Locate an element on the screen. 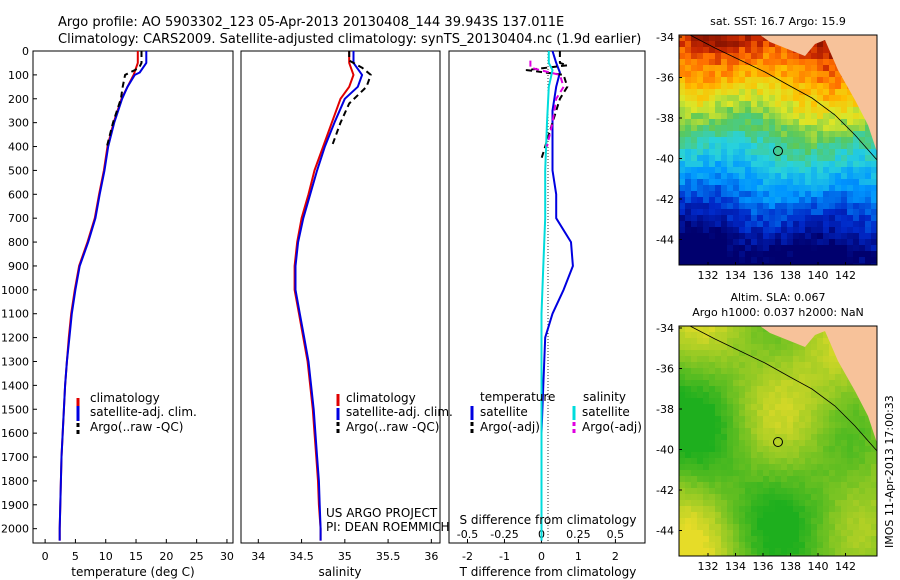 The height and width of the screenshot is (580, 900). x-tick-label: -1 is located at coordinates (504, 556).